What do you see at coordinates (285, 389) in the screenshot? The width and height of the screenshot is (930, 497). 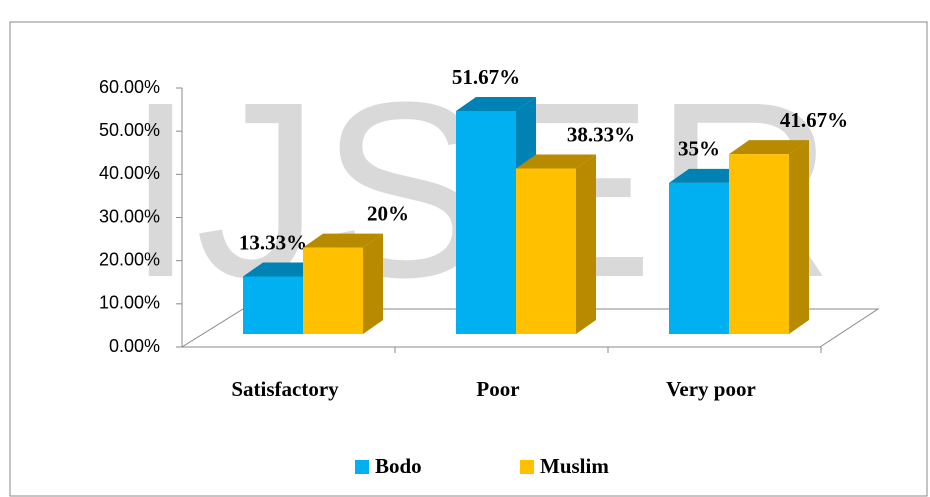 I see `x-tick-label: Satisfactory` at bounding box center [285, 389].